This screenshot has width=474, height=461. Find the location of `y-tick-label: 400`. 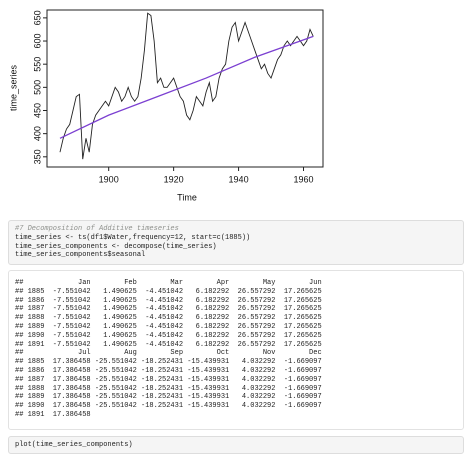

y-tick-label: 400 is located at coordinates (37, 133).